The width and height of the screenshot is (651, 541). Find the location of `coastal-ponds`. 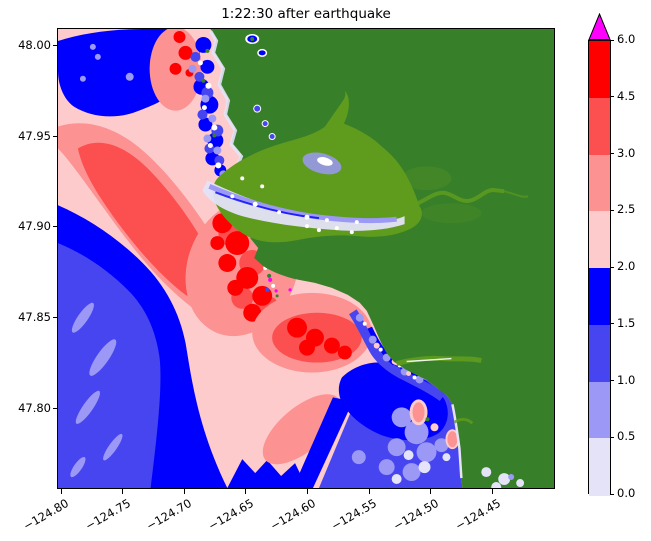

coastal-ponds is located at coordinates (260, 87).